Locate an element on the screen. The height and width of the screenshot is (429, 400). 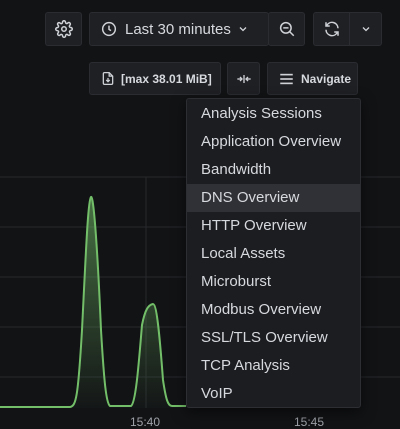
settings-button is located at coordinates (63, 29).